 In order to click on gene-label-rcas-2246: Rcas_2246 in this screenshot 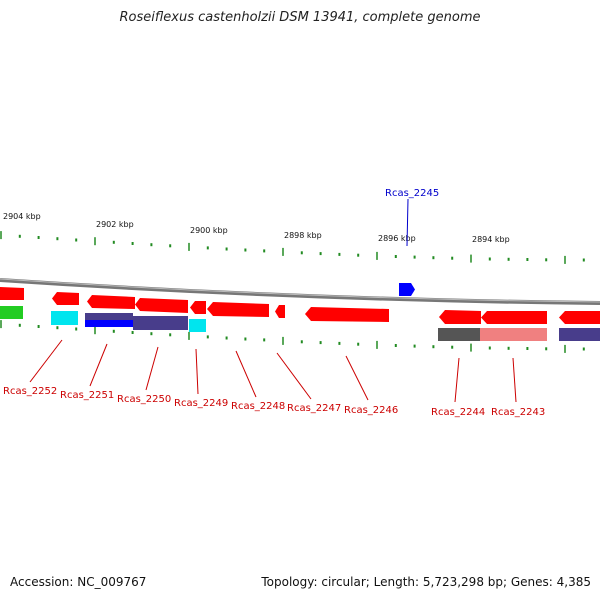, I will do `click(371, 410)`.